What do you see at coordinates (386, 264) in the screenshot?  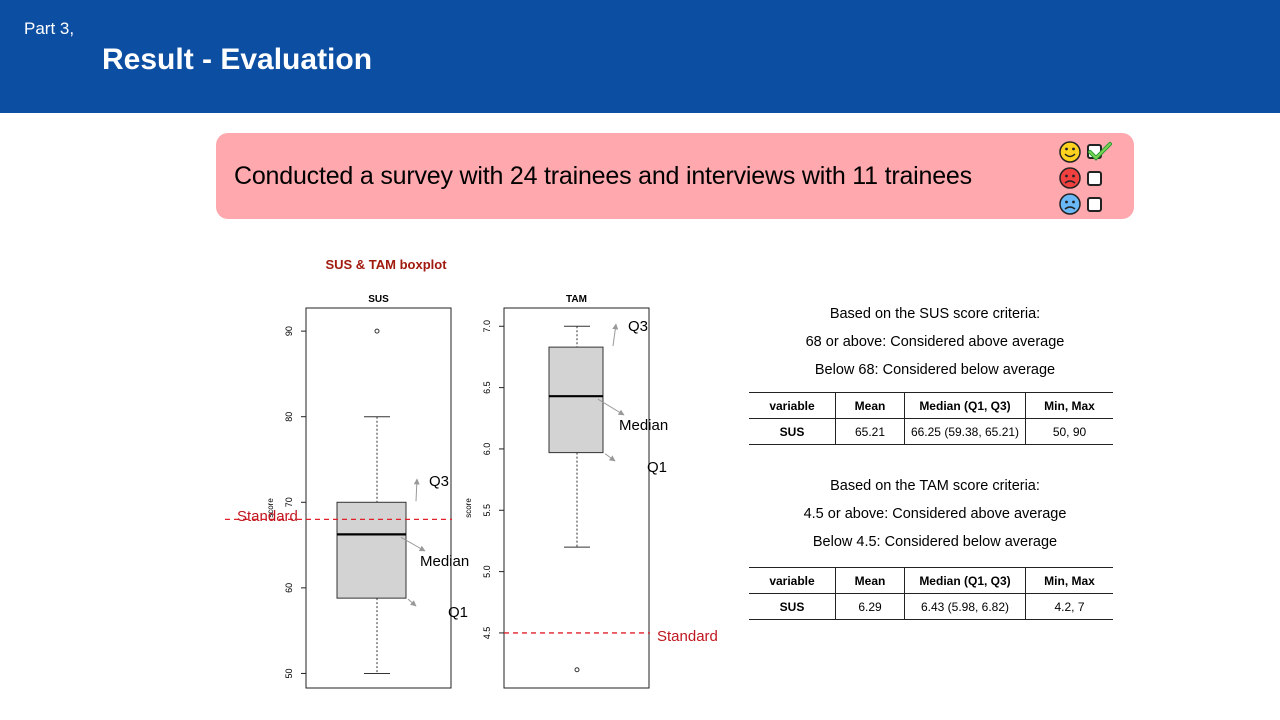 I see `chart-title: SUS & TAM boxplot` at bounding box center [386, 264].